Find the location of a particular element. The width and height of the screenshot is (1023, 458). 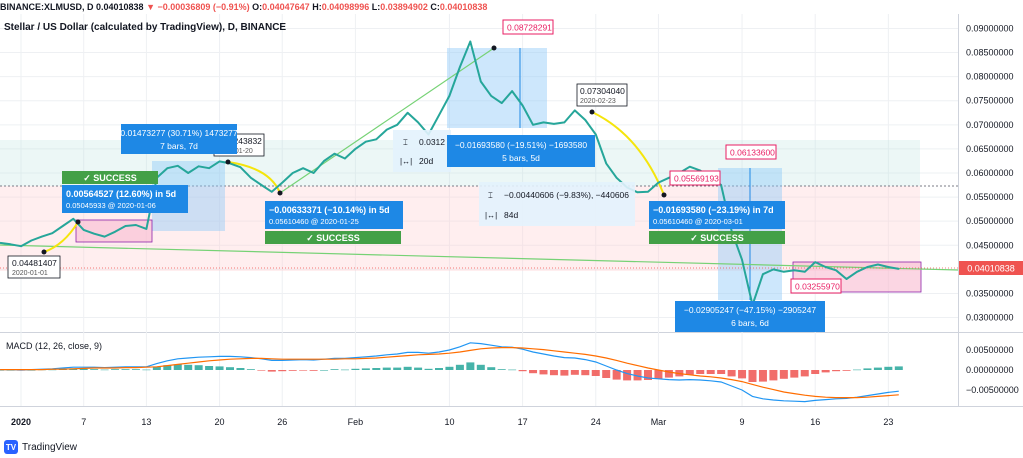

tradingview-icon: TV is located at coordinates (11, 447).